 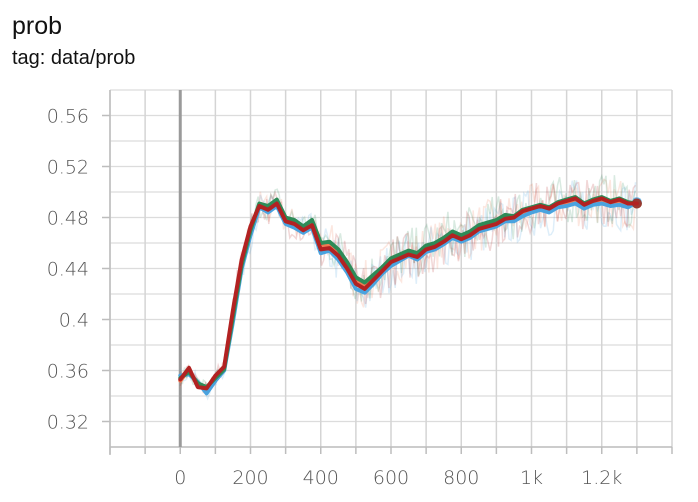 What do you see at coordinates (68, 168) in the screenshot?
I see `y-tick-label: 0.52` at bounding box center [68, 168].